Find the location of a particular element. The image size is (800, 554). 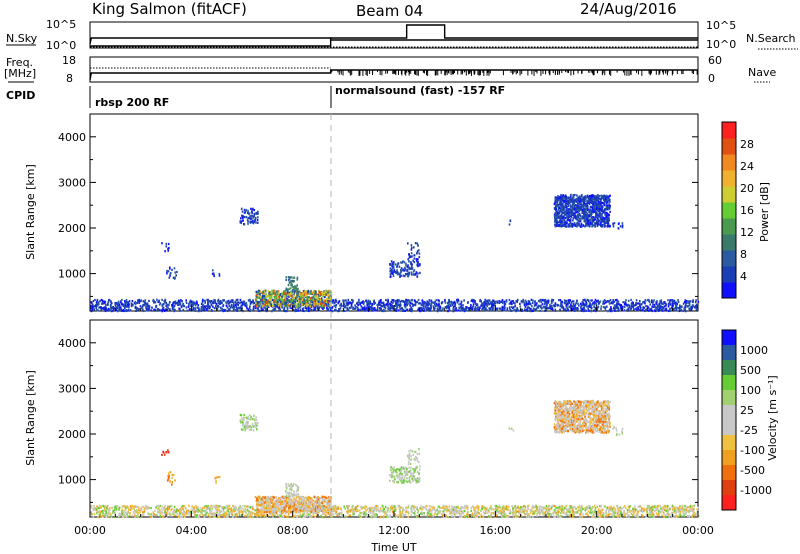

y-tick-label: 1000 is located at coordinates (72, 274).